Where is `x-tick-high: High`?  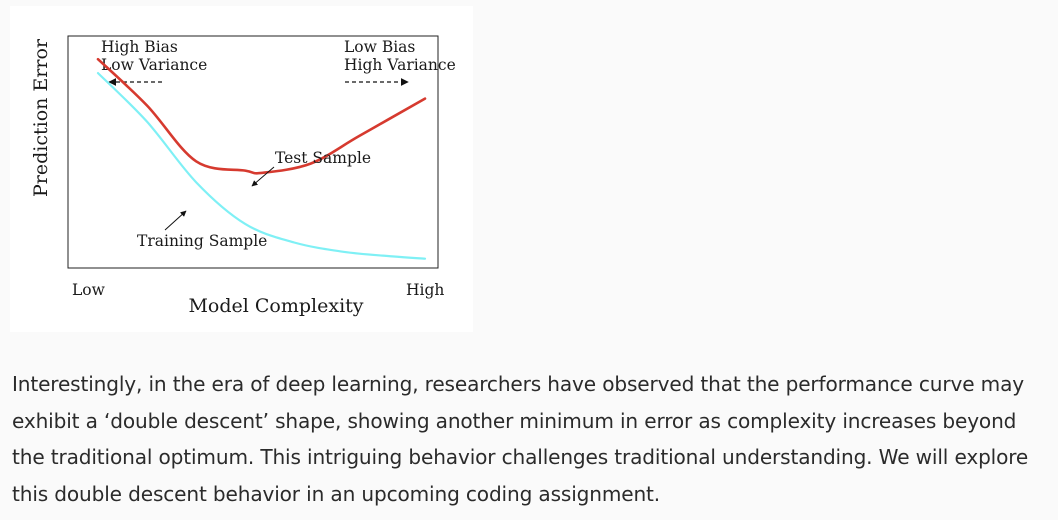
x-tick-high: High is located at coordinates (425, 290).